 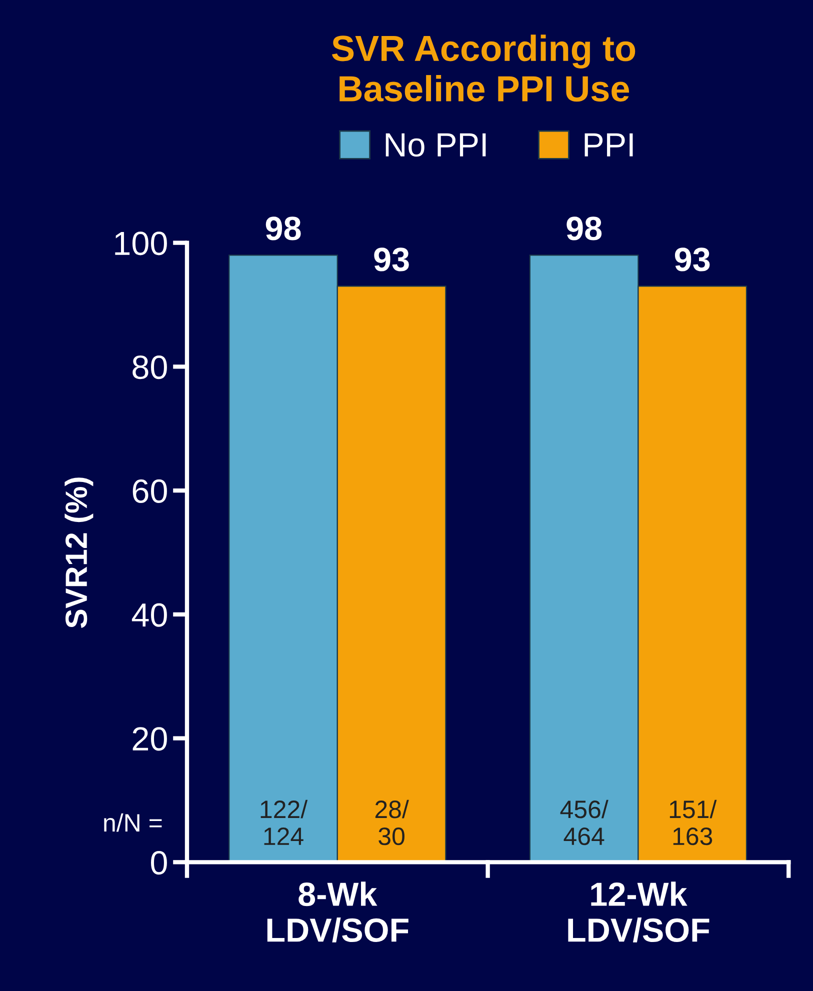 What do you see at coordinates (141, 244) in the screenshot?
I see `y-tick-label: 100` at bounding box center [141, 244].